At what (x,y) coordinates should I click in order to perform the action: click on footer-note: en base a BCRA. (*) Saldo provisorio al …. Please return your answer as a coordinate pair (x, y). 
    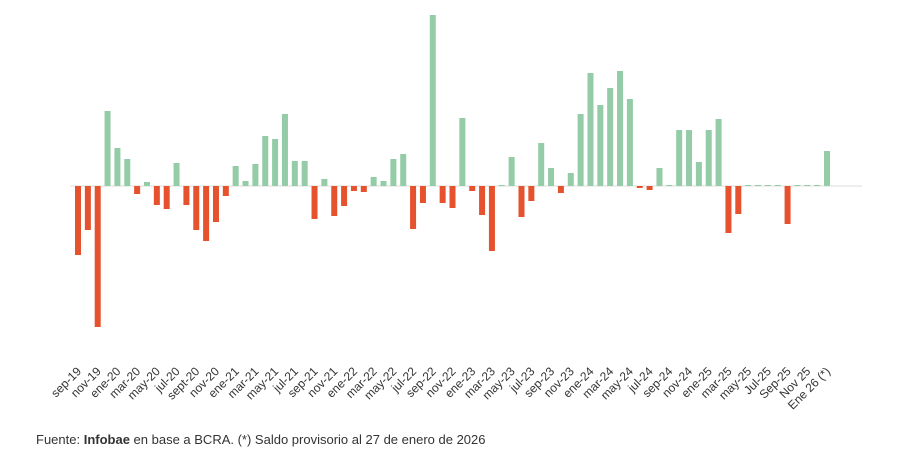
    Looking at the image, I should click on (307, 439).